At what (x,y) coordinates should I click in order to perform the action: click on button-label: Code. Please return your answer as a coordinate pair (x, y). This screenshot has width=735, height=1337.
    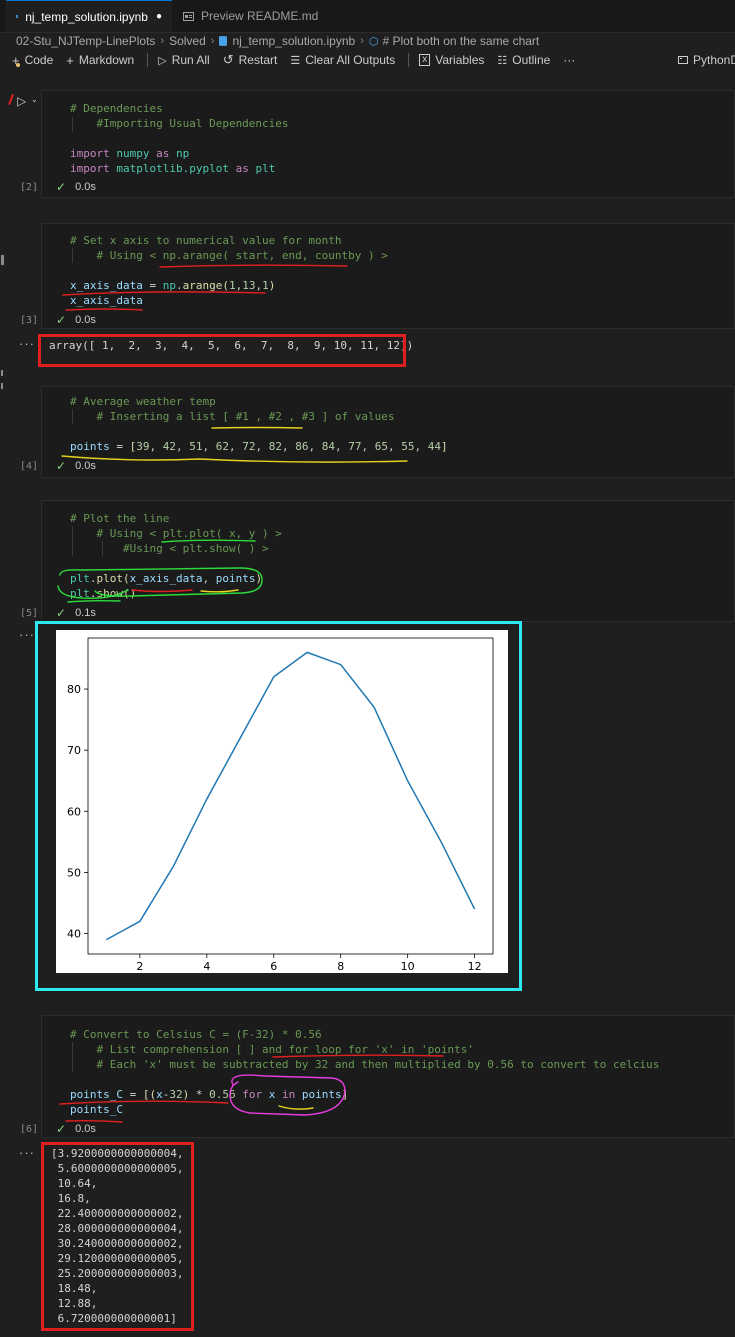
    Looking at the image, I should click on (39, 60).